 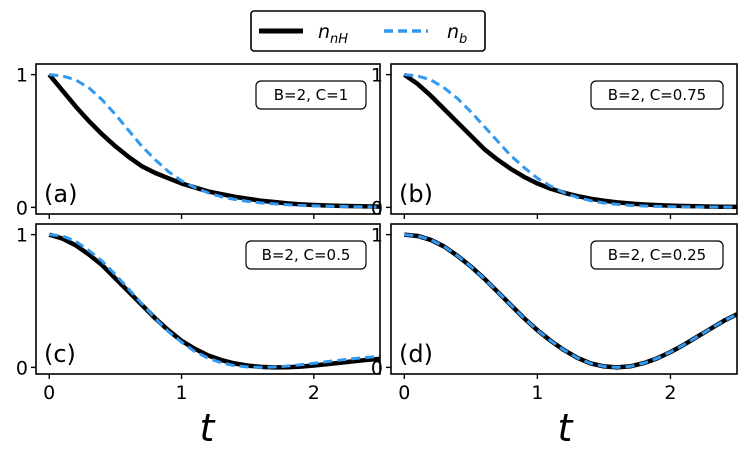 What do you see at coordinates (22, 368) in the screenshot?
I see `panel-3-y-tick-label-0: 0` at bounding box center [22, 368].